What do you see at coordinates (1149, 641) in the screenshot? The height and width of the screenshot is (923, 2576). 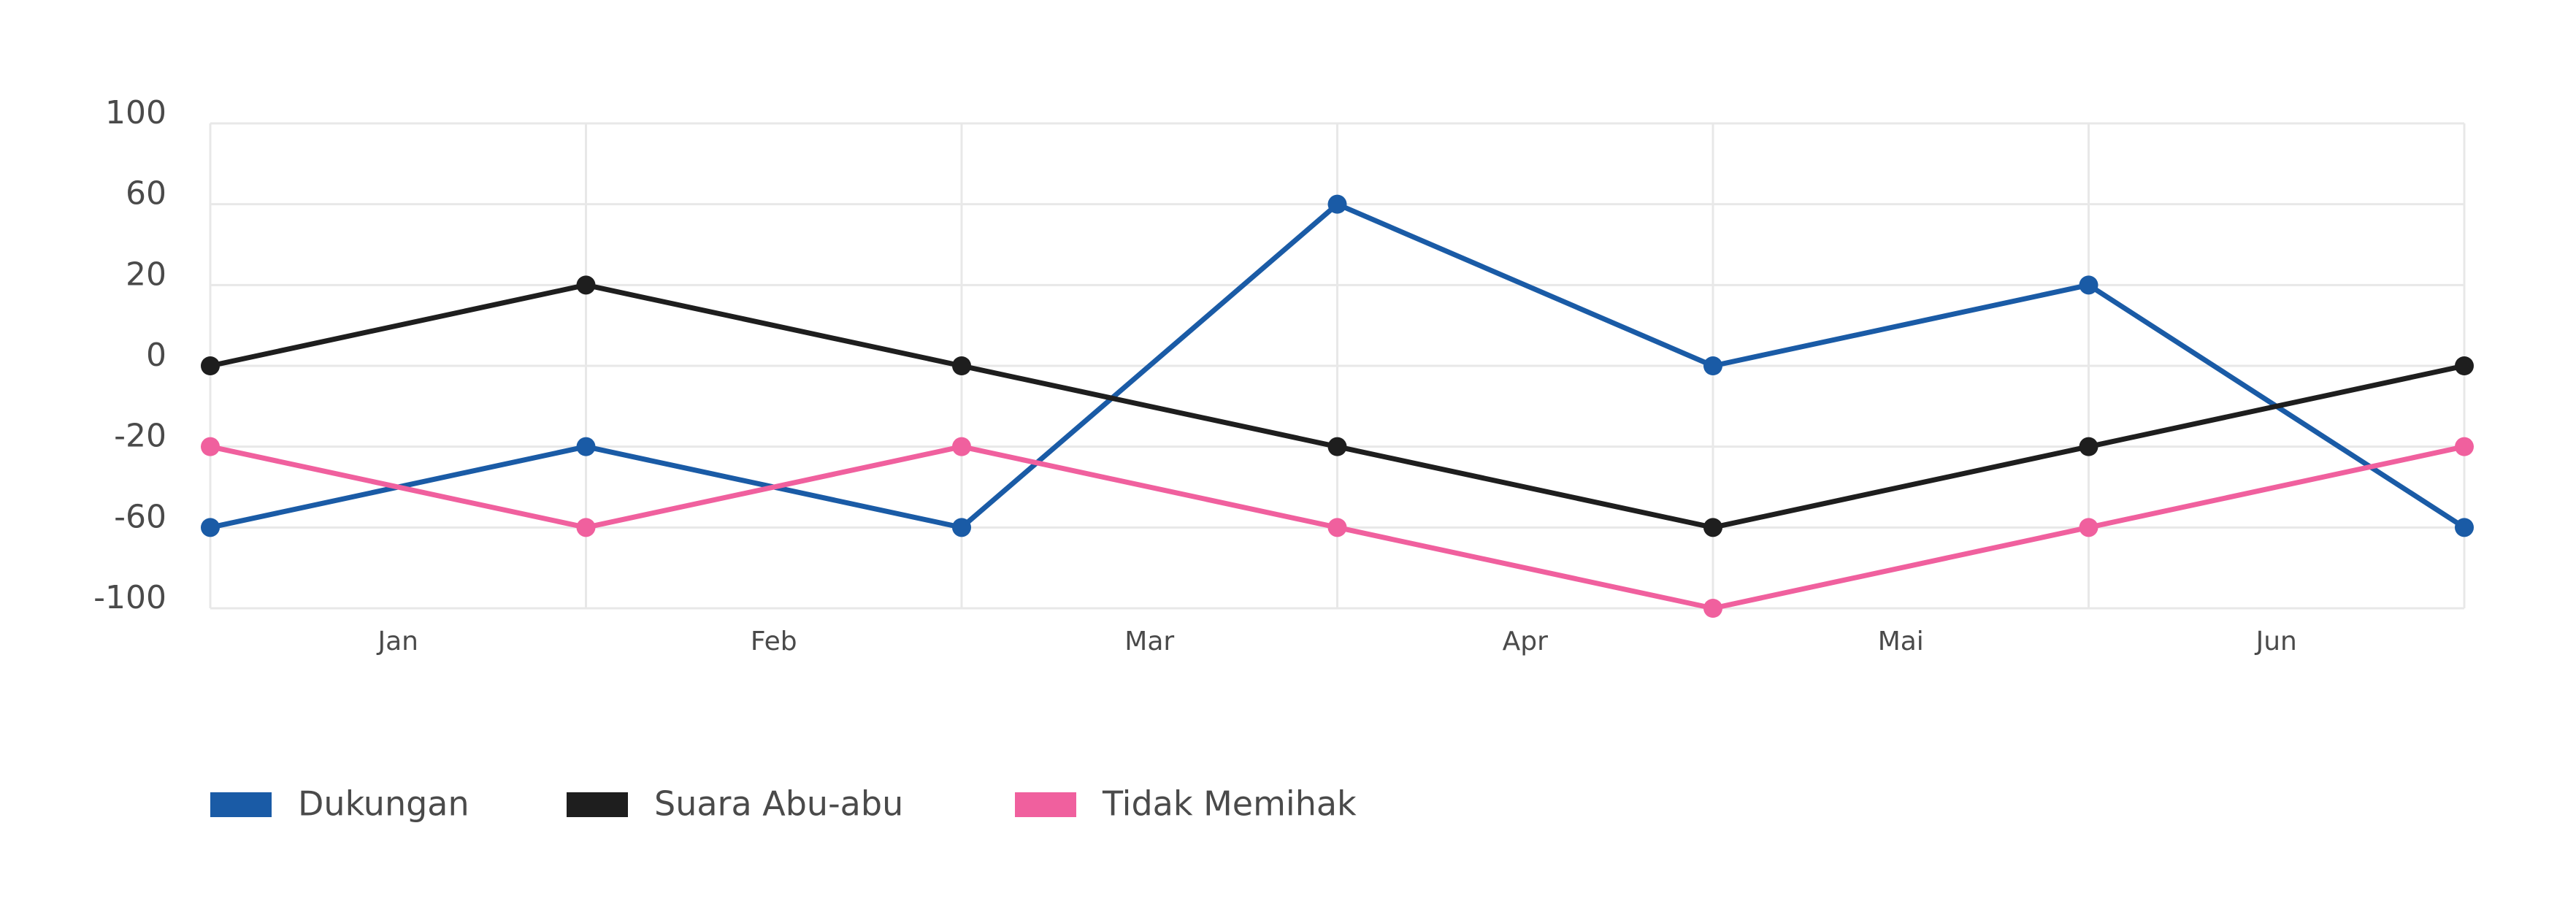 I see `x-tick-label: Mar` at bounding box center [1149, 641].